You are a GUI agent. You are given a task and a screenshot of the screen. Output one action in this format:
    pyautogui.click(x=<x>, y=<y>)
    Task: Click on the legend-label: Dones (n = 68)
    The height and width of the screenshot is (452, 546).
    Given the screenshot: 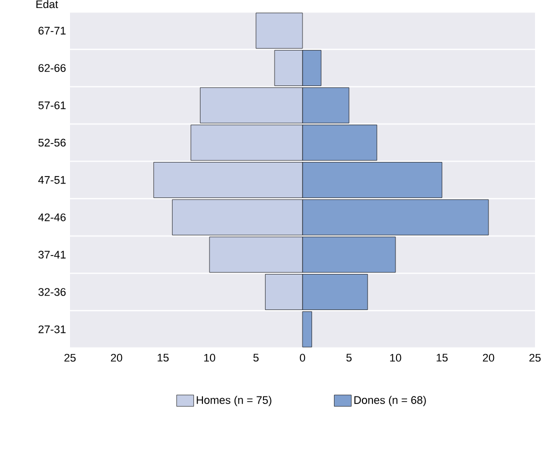 What is the action you would take?
    pyautogui.click(x=390, y=401)
    